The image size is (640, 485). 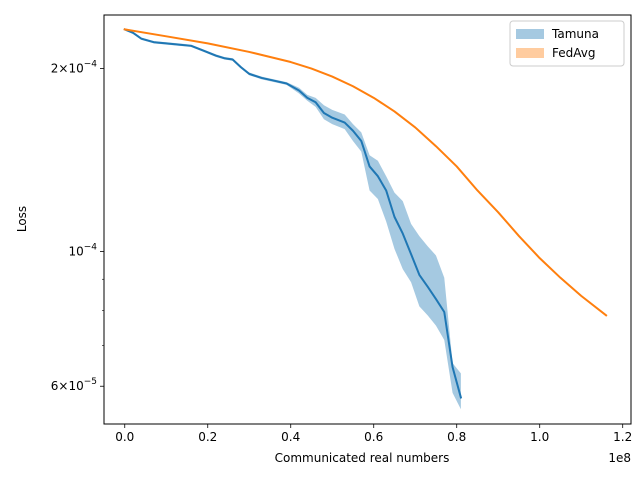 What do you see at coordinates (373, 437) in the screenshot?
I see `x-tick-label: 0.6` at bounding box center [373, 437].